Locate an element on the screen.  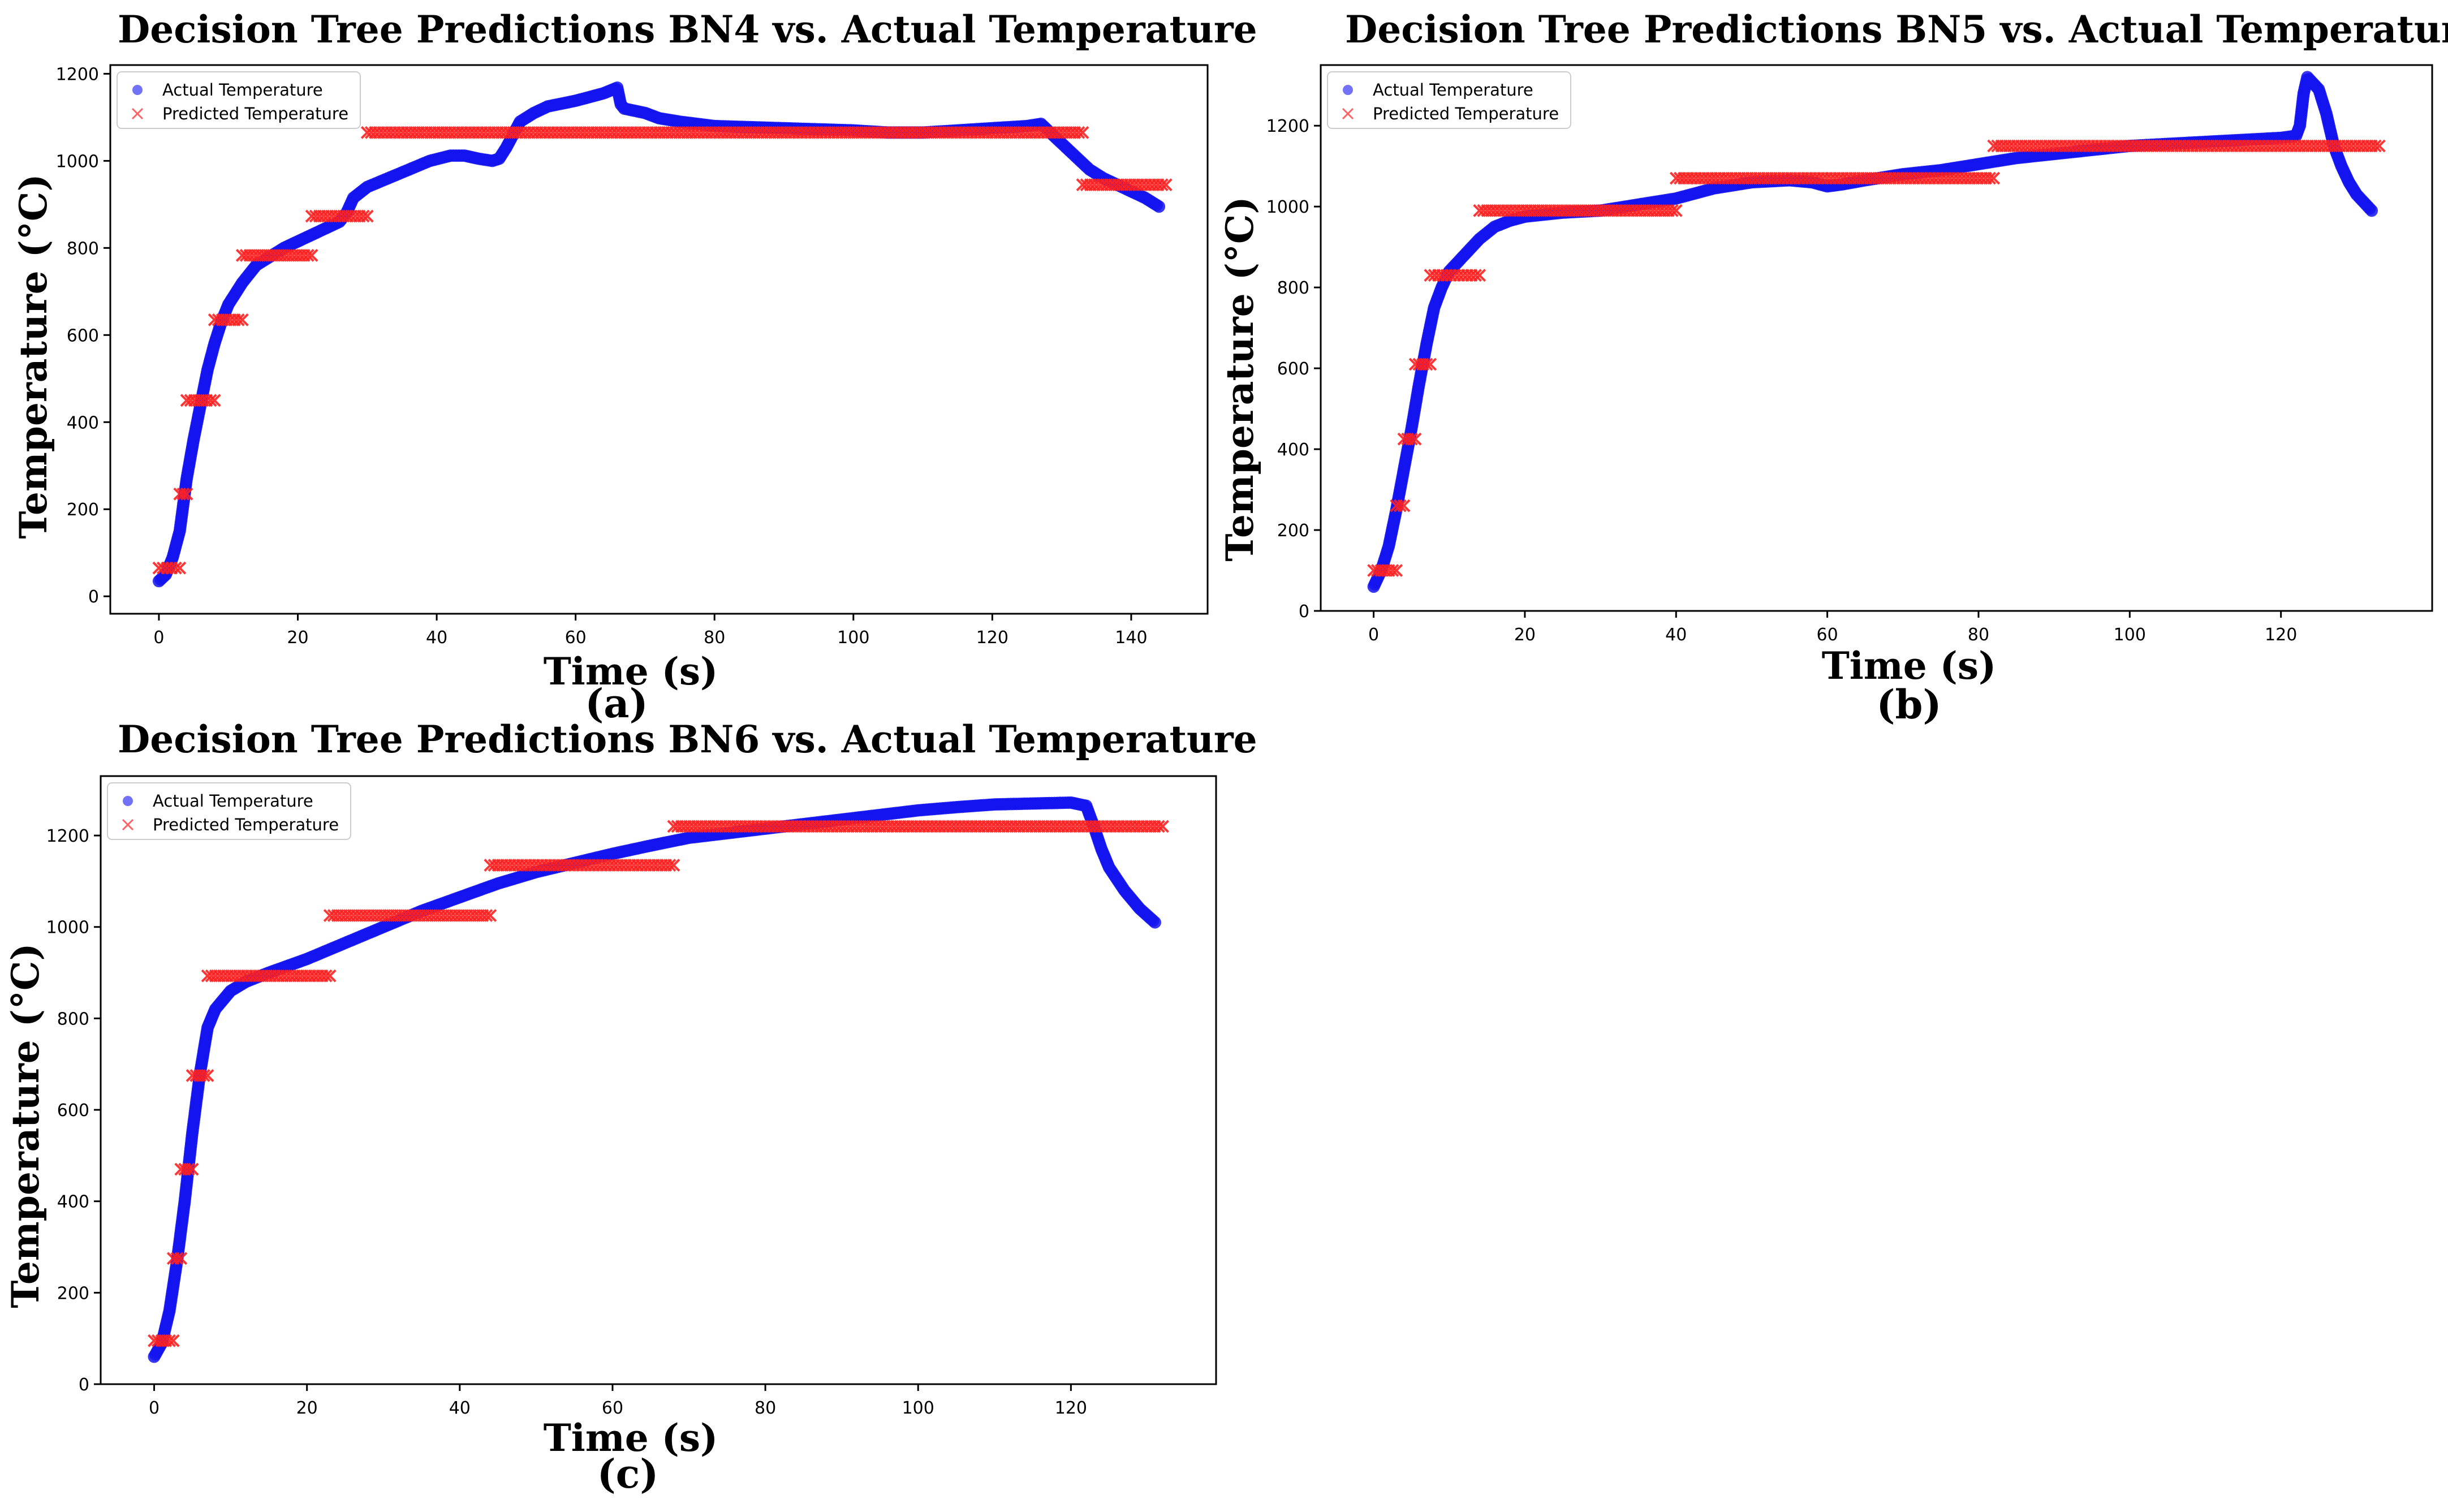
panel-label-a: (a) is located at coordinates (617, 703).